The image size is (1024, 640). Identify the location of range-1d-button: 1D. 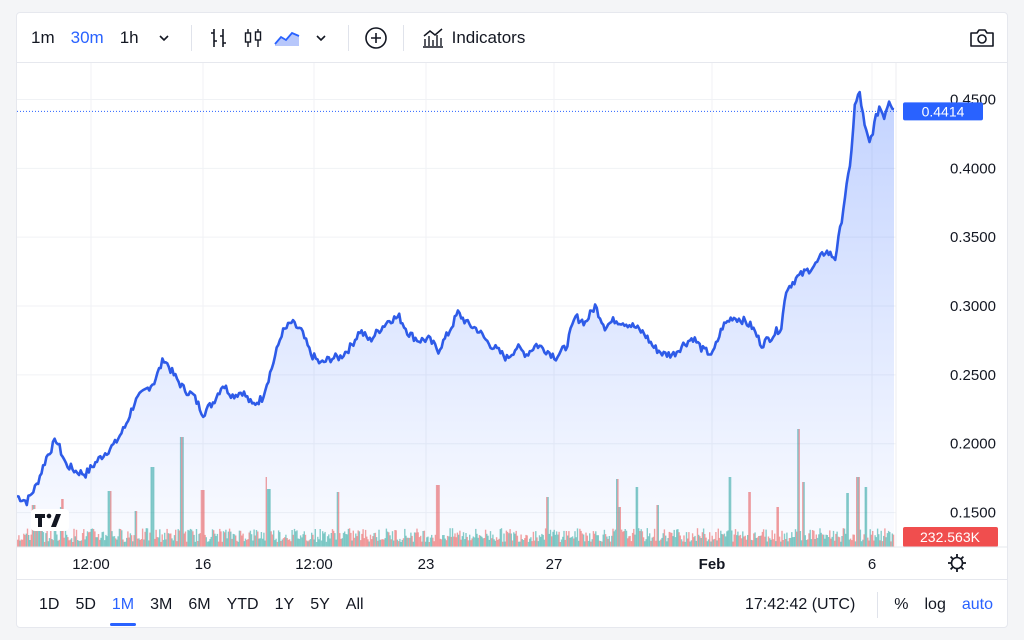
(49, 604).